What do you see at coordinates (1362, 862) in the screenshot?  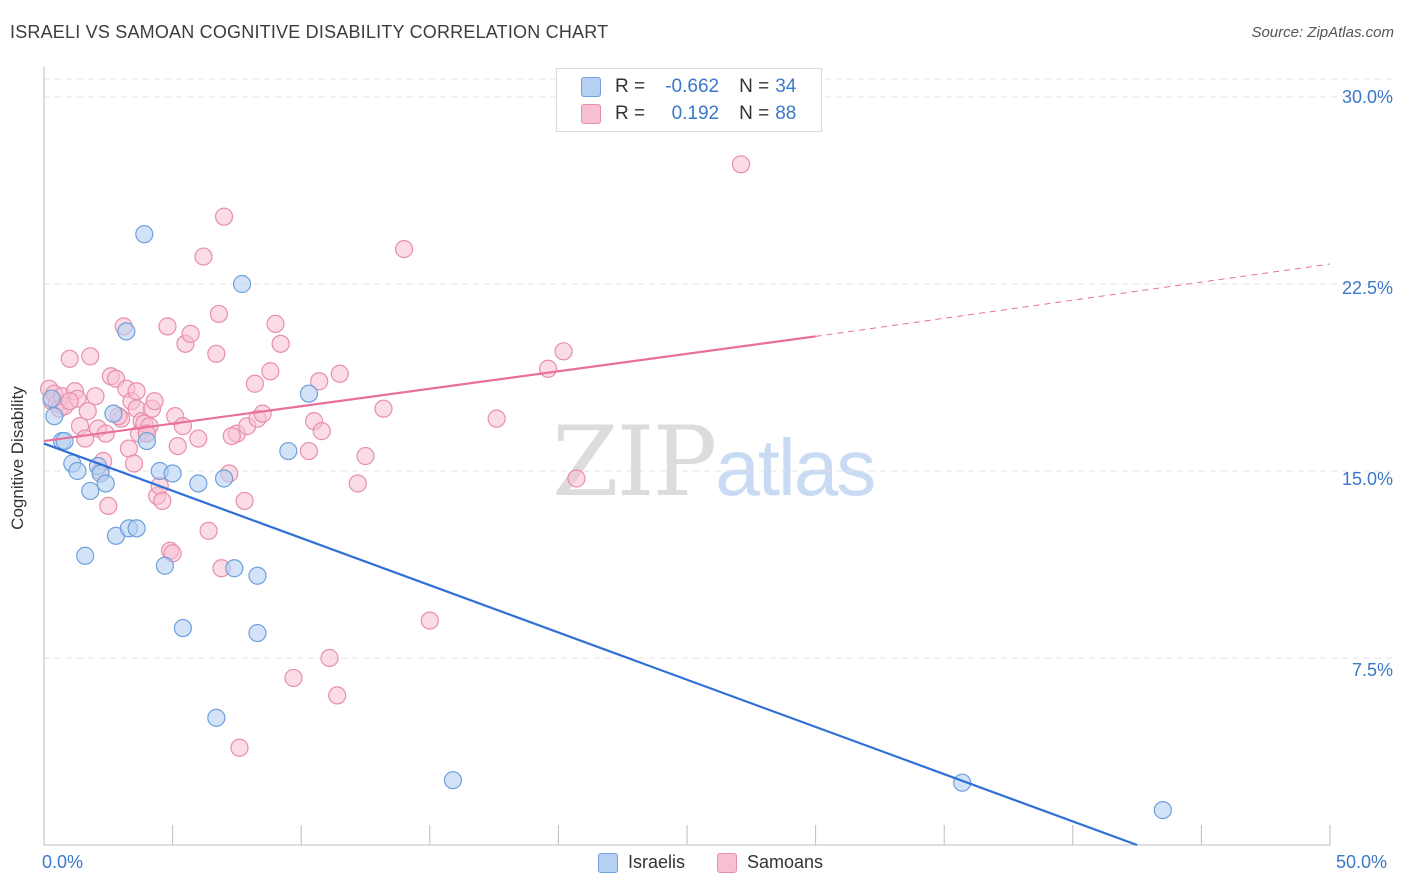 I see `x-tick-label: 50.0%` at bounding box center [1362, 862].